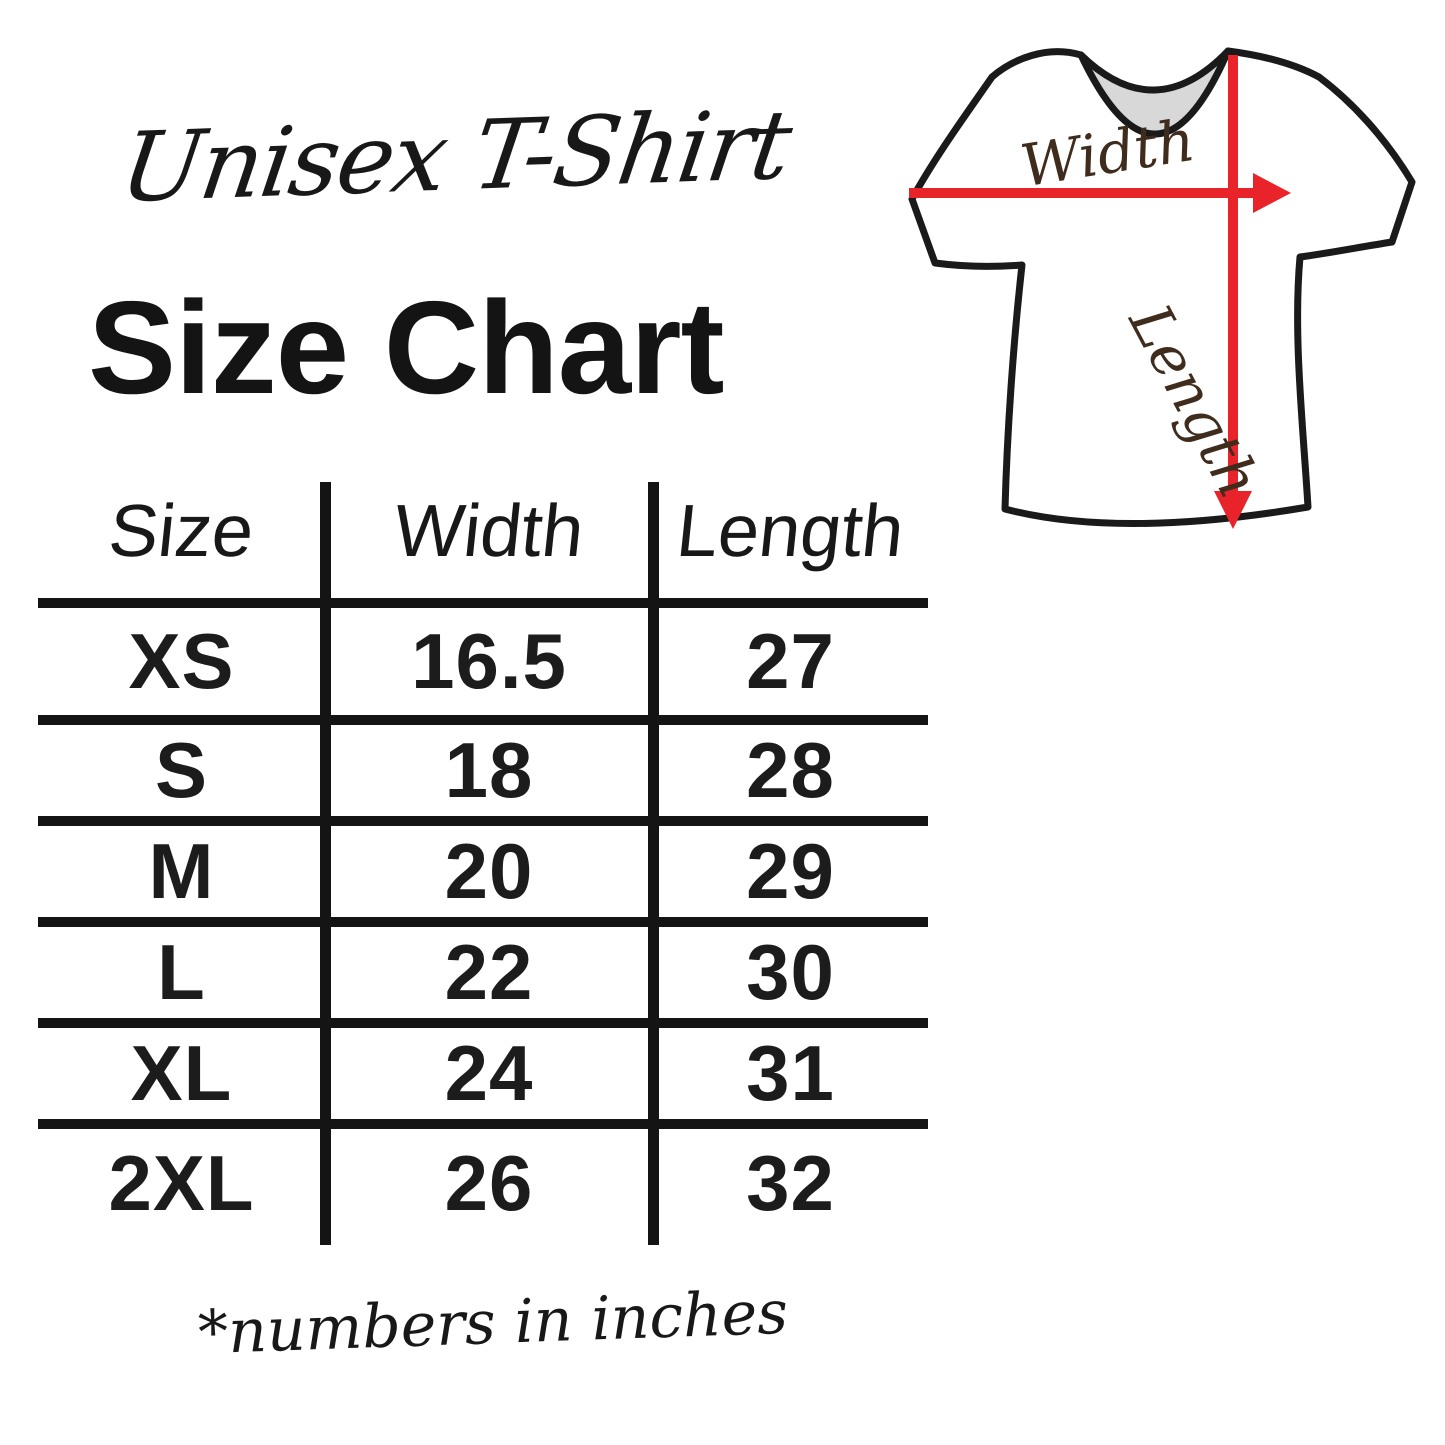 The height and width of the screenshot is (1445, 1445). What do you see at coordinates (790, 971) in the screenshot?
I see `cell-length: 30` at bounding box center [790, 971].